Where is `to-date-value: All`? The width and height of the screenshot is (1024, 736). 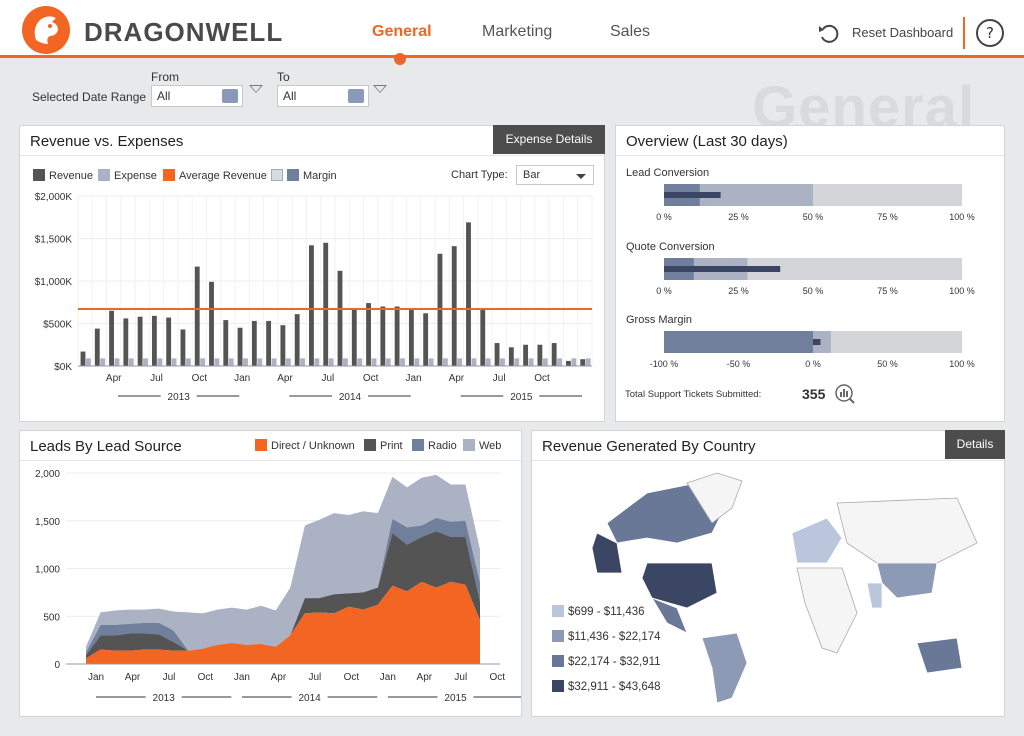 to-date-value: All is located at coordinates (290, 96).